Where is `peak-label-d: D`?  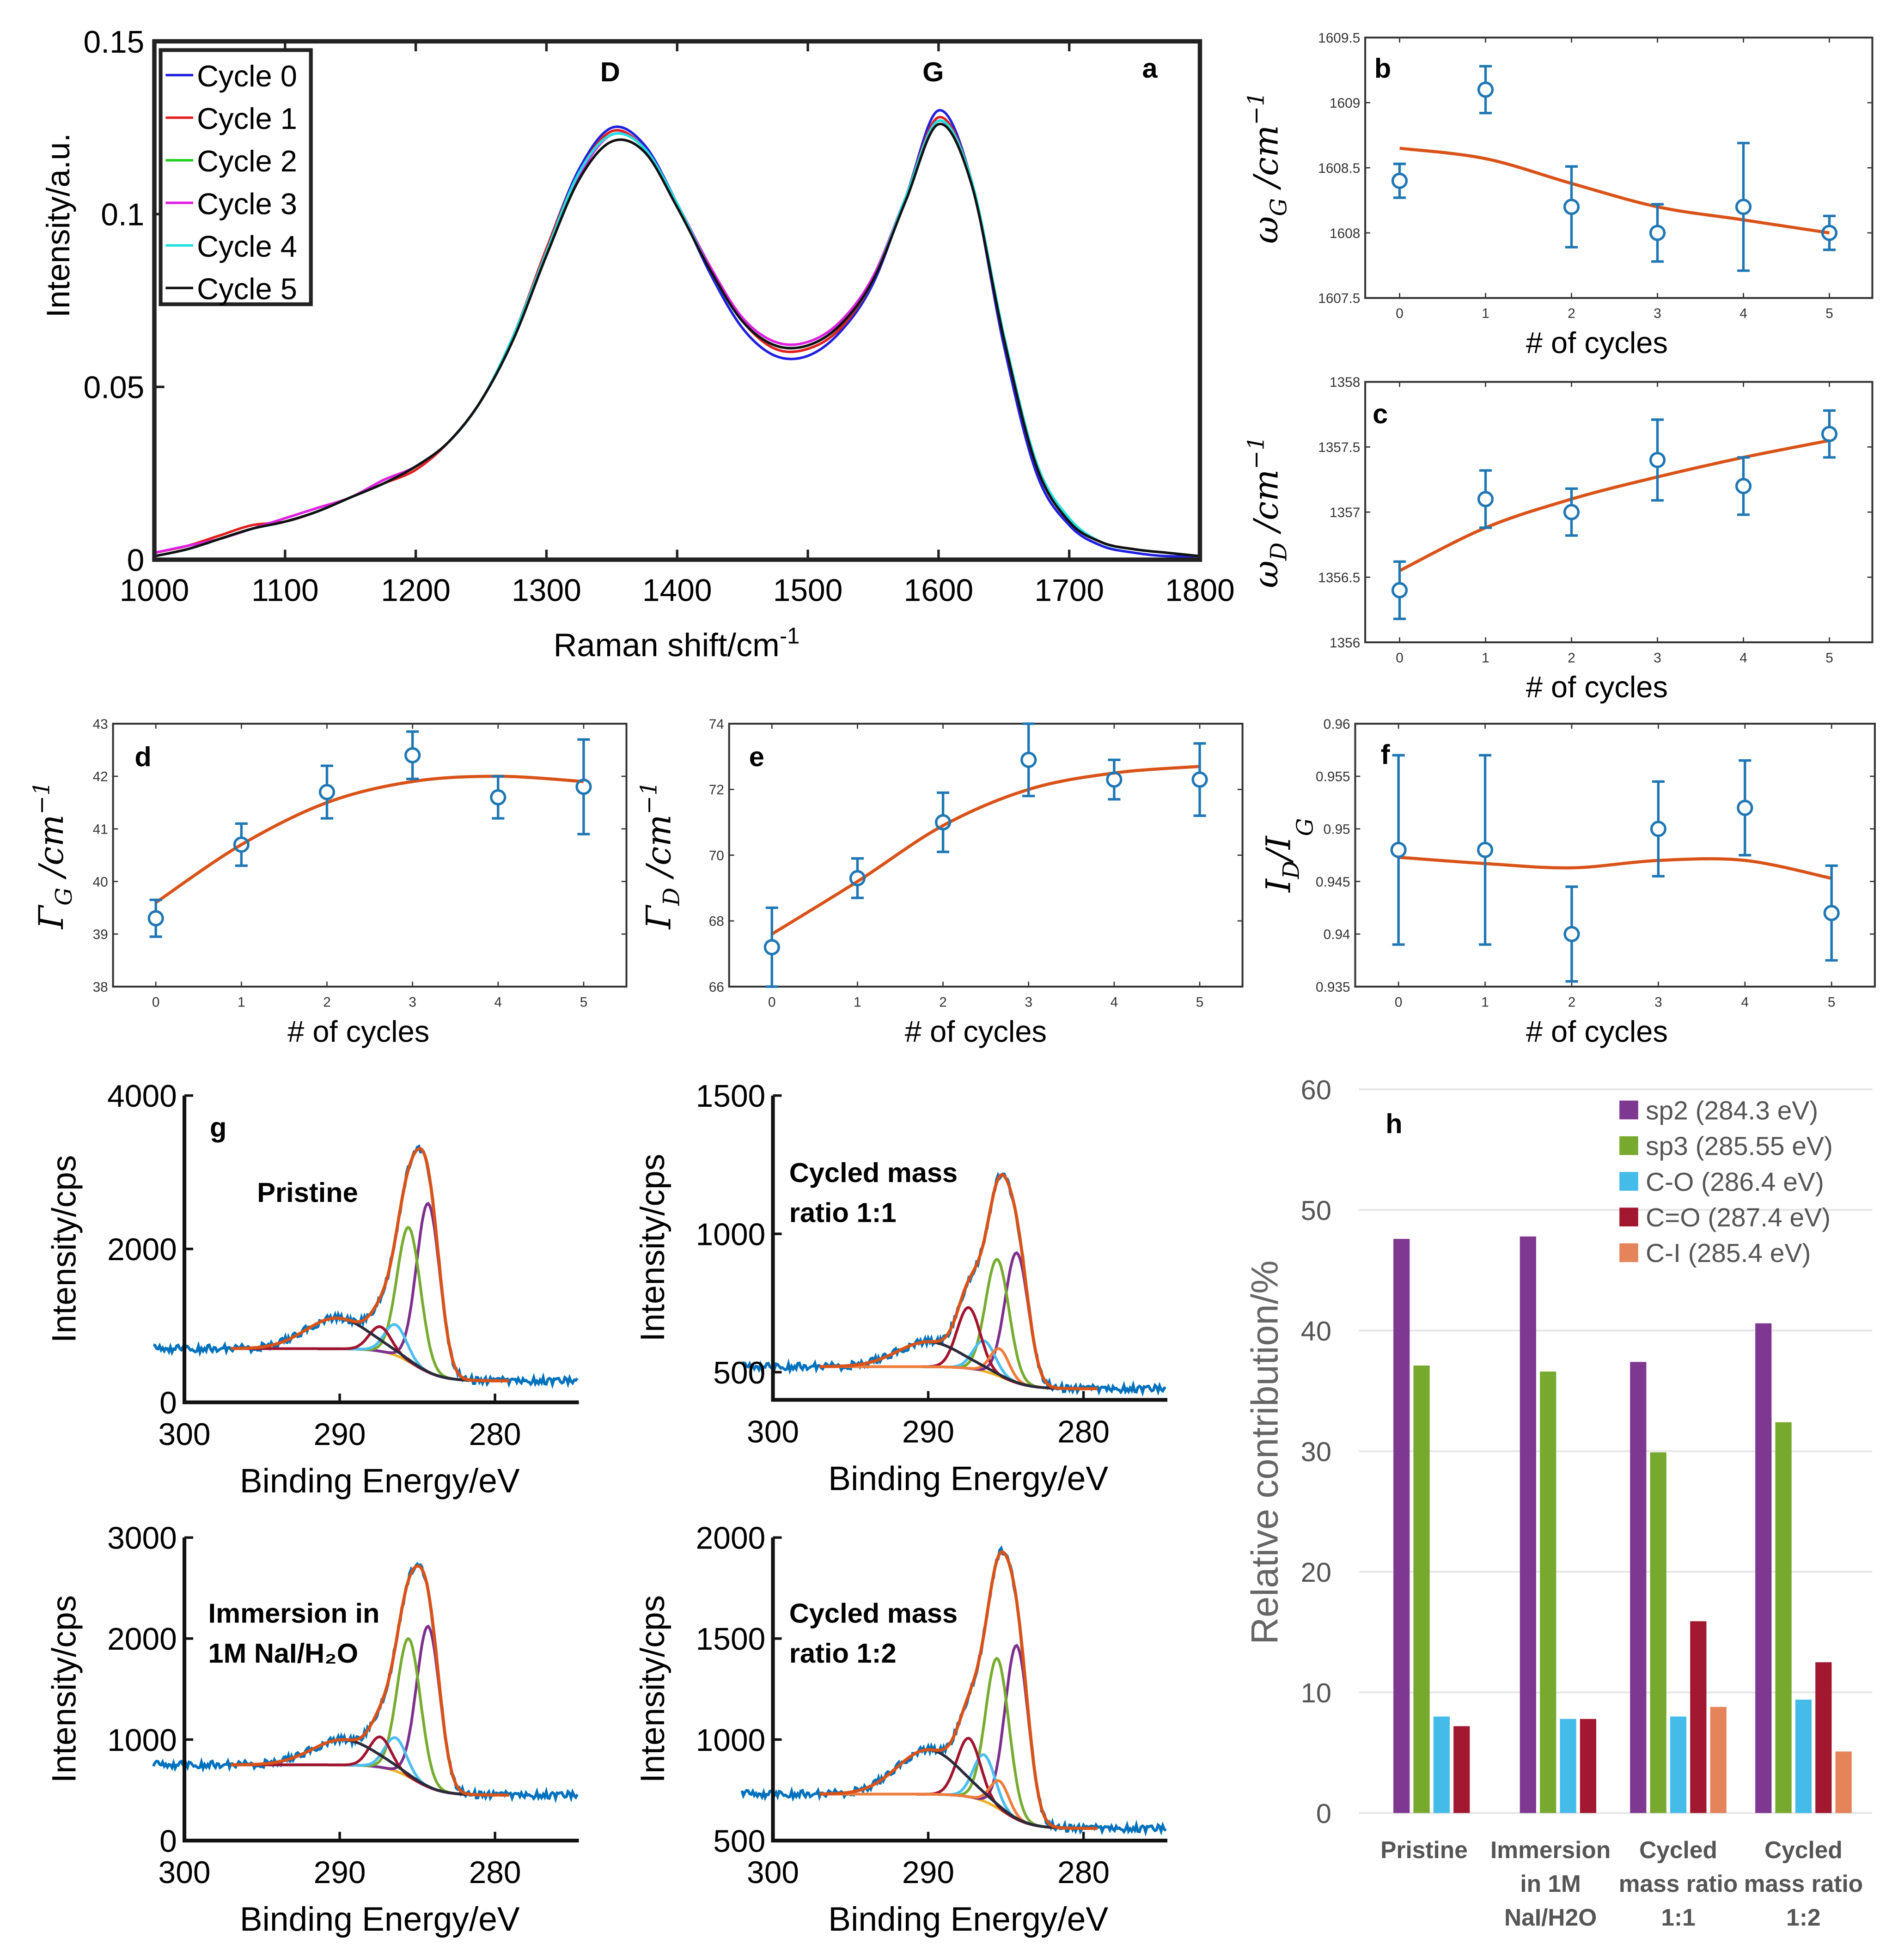 peak-label-d: D is located at coordinates (610, 71).